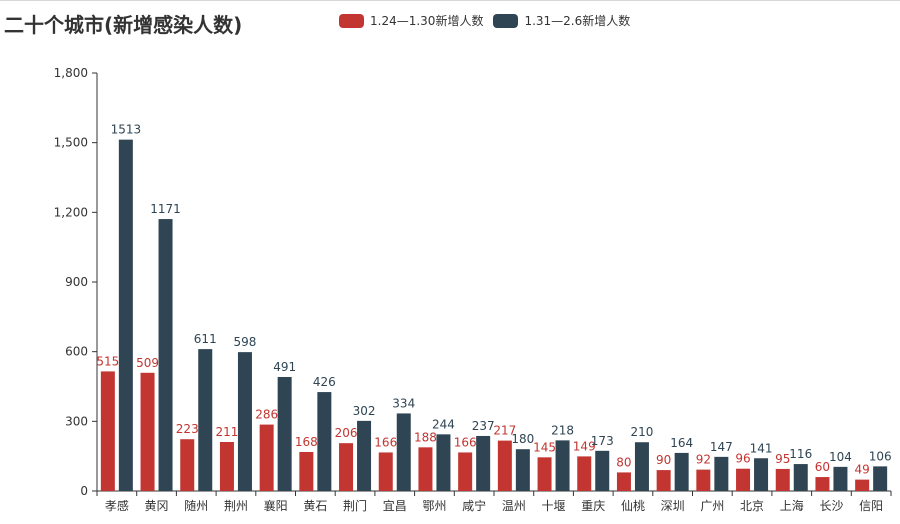 The width and height of the screenshot is (900, 524). Describe the element at coordinates (434, 506) in the screenshot. I see `x-tick-label: 鄂州` at that location.